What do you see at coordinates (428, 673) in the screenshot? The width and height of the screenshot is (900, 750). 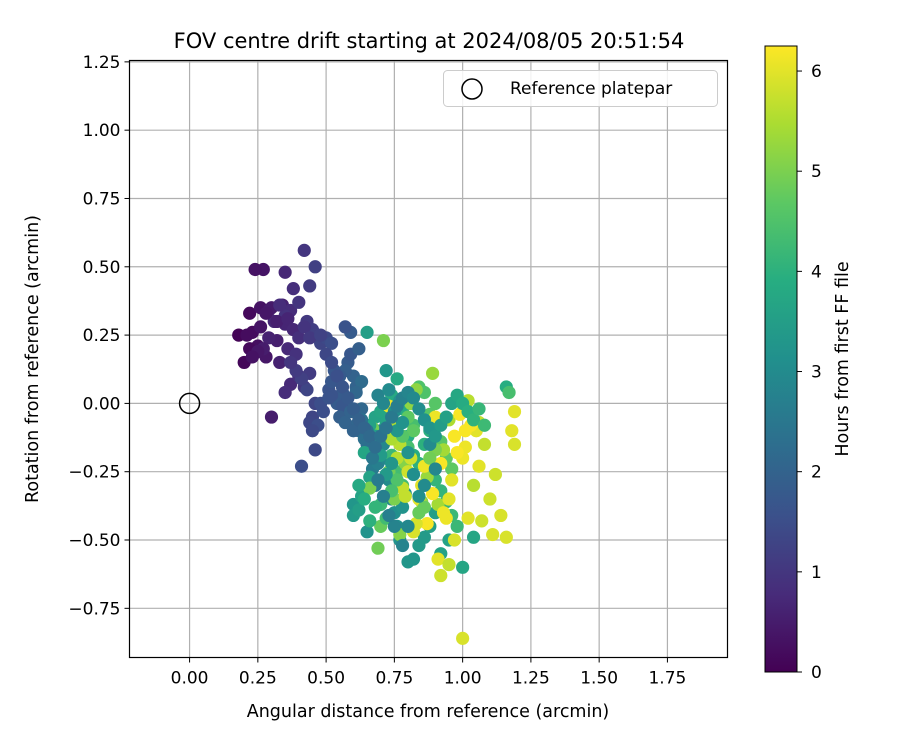 I see `x-axis: 0.00 0.25 0.50 0.75 1.00 1.25 1.50 1.75` at bounding box center [428, 673].